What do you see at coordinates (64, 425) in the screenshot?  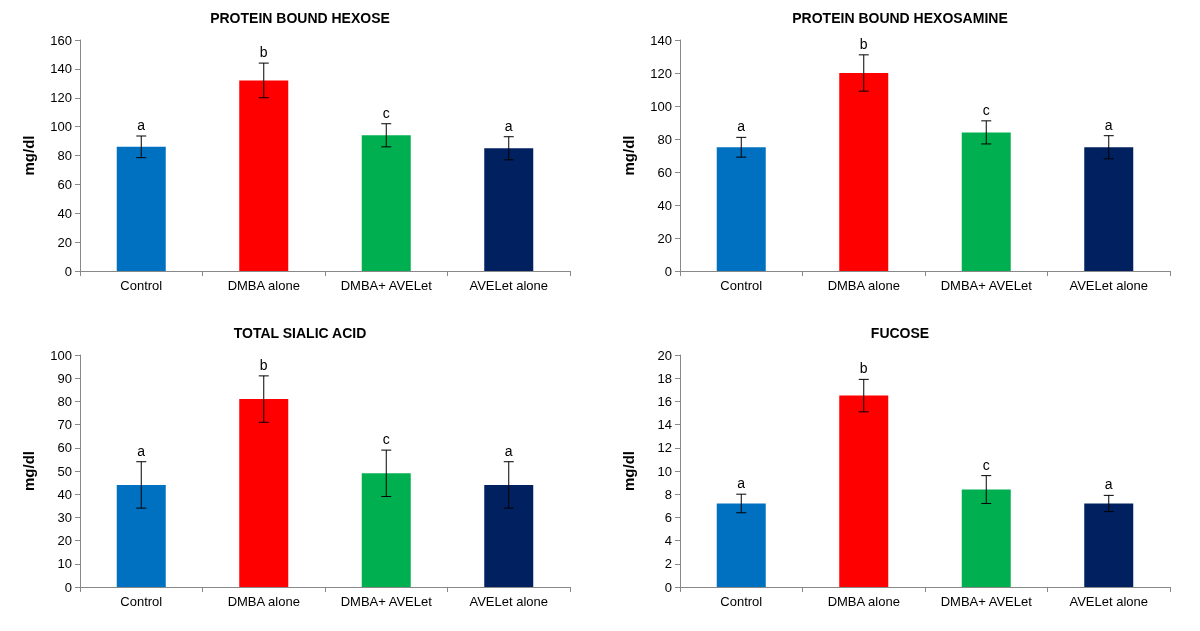 I see `y-tick-label: 70` at bounding box center [64, 425].